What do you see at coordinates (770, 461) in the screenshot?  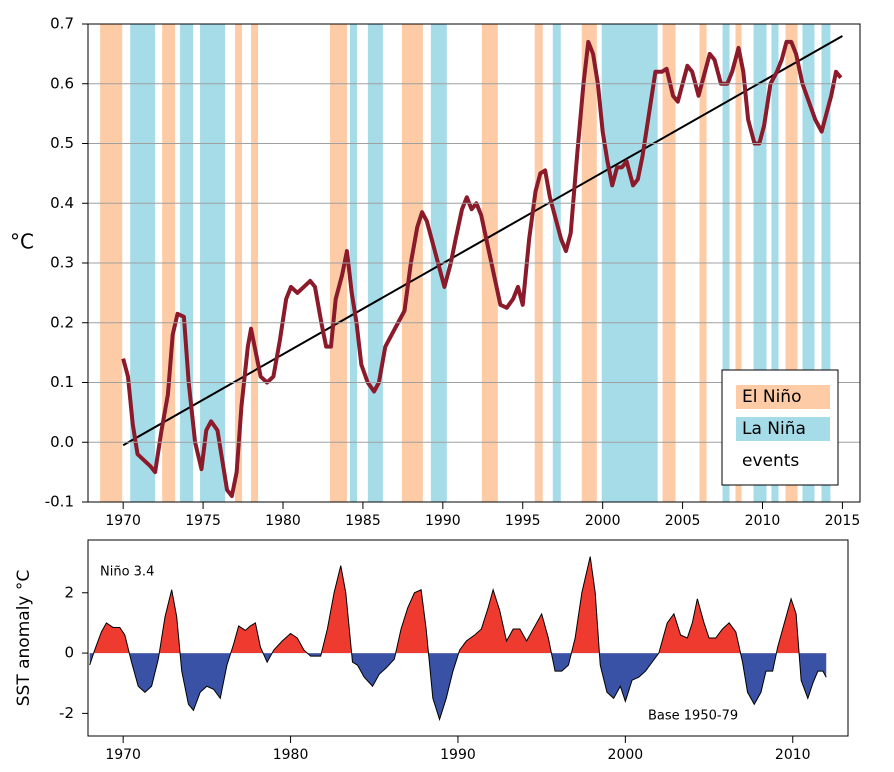 I see `legend-note: events` at bounding box center [770, 461].